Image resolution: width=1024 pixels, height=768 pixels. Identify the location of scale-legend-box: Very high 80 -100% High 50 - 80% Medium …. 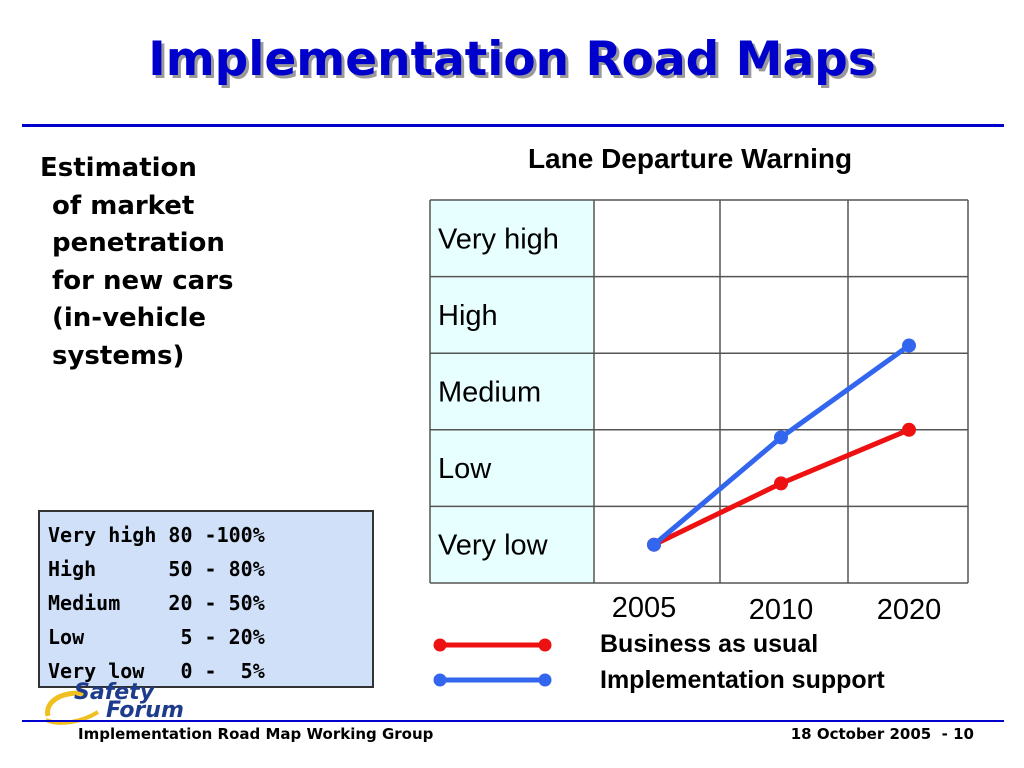
(206, 599).